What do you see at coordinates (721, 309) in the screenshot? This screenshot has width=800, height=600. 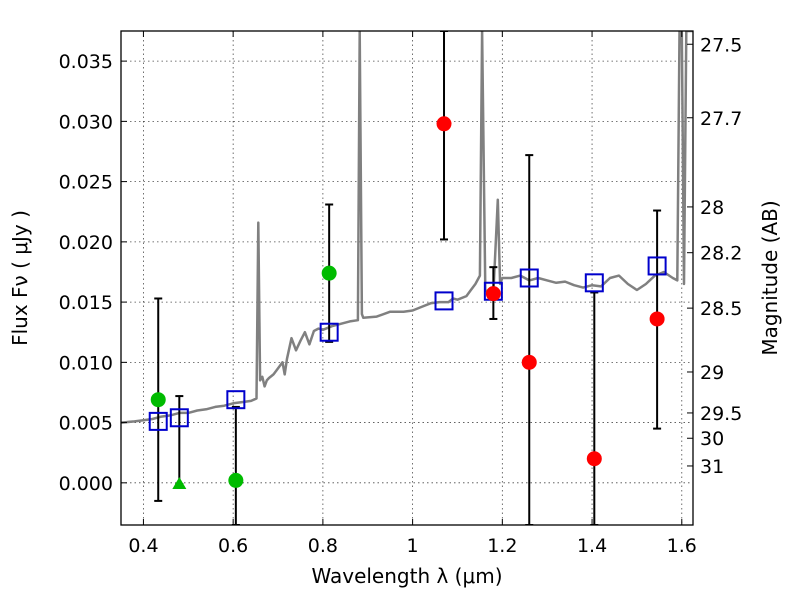 I see `y2-tick-label: 28.5` at bounding box center [721, 309].